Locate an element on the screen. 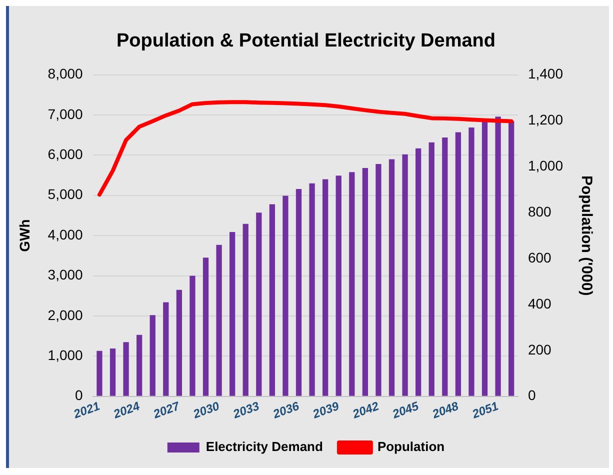 This screenshot has height=475, width=613. y-tick-label: 2,000 is located at coordinates (66, 314).